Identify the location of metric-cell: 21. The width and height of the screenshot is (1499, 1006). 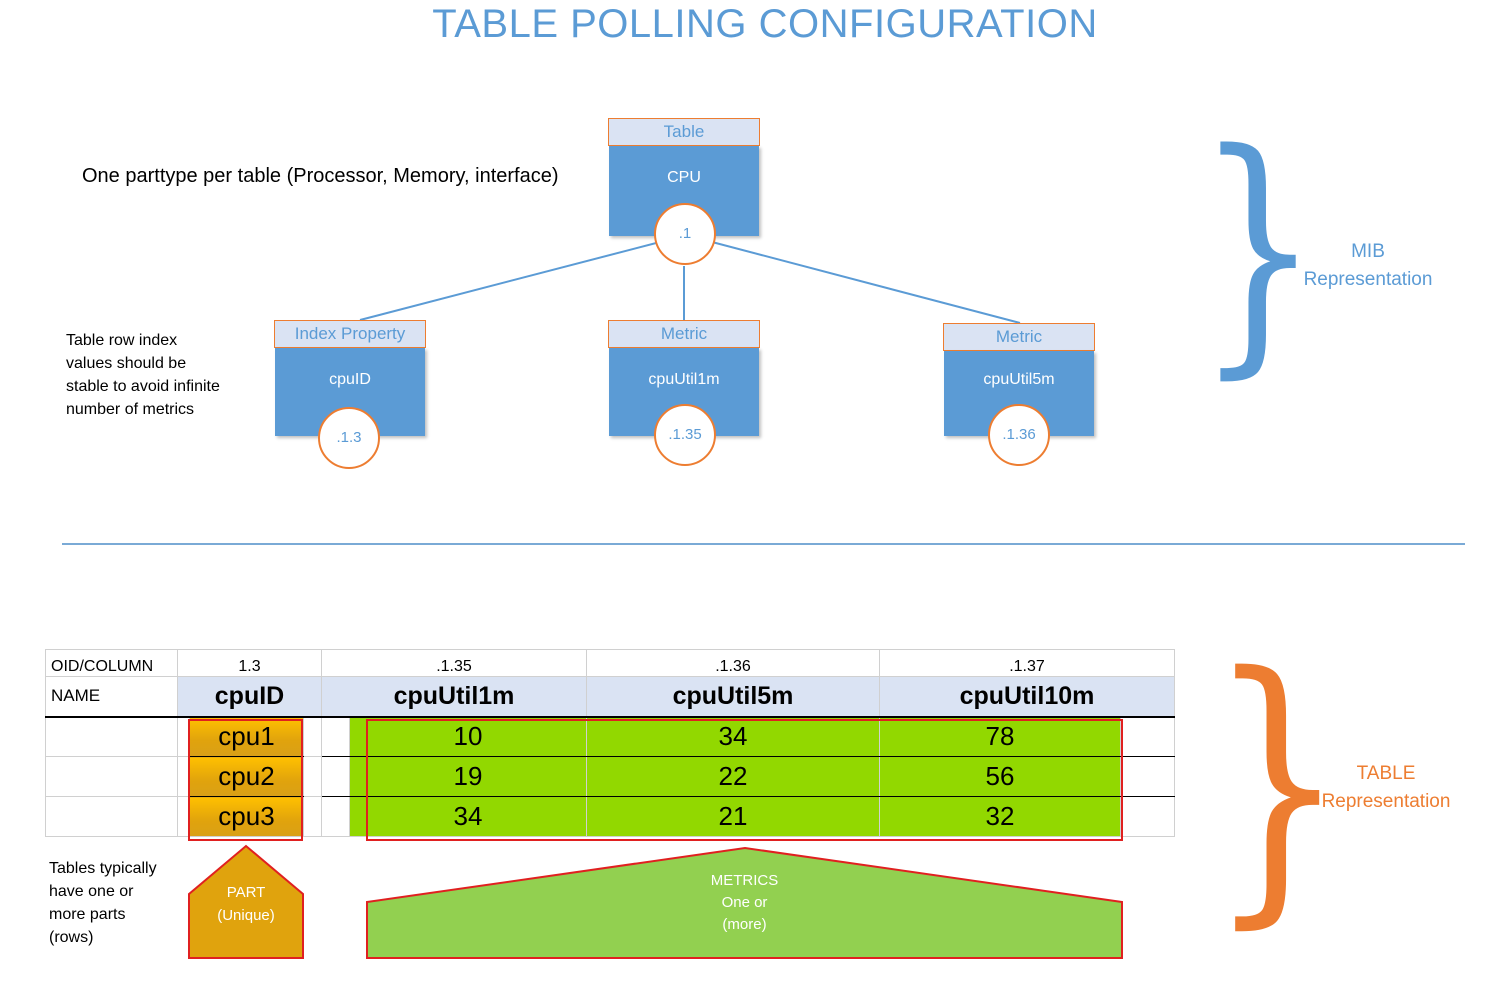
(733, 816).